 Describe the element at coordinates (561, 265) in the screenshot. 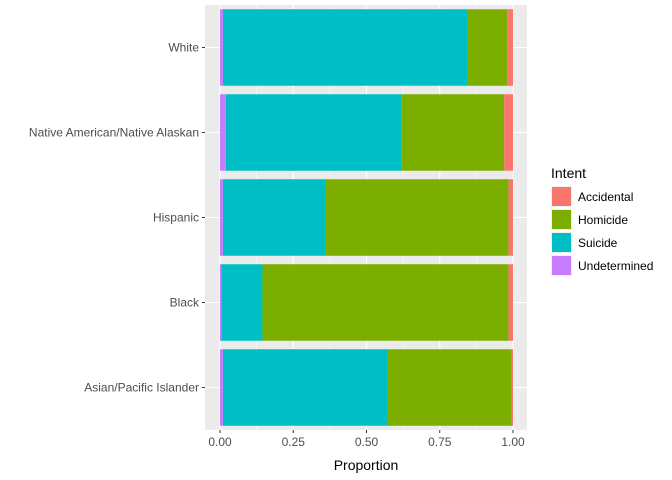

I see `legend-swatch-undetermined` at that location.